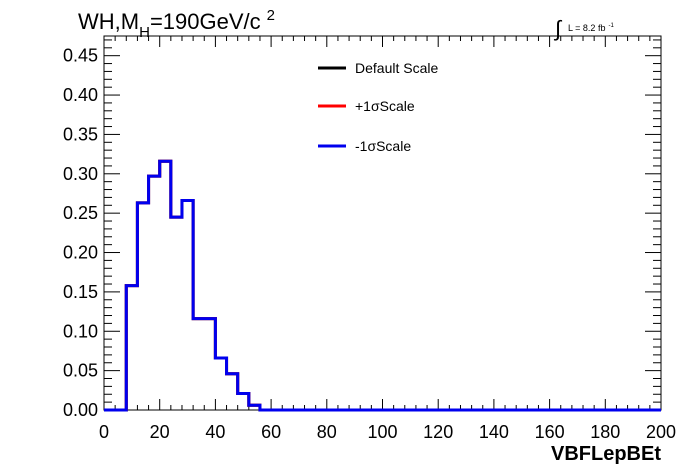 Image resolution: width=696 pixels, height=472 pixels. What do you see at coordinates (80, 371) in the screenshot?
I see `y-tick-label: 0.05` at bounding box center [80, 371].